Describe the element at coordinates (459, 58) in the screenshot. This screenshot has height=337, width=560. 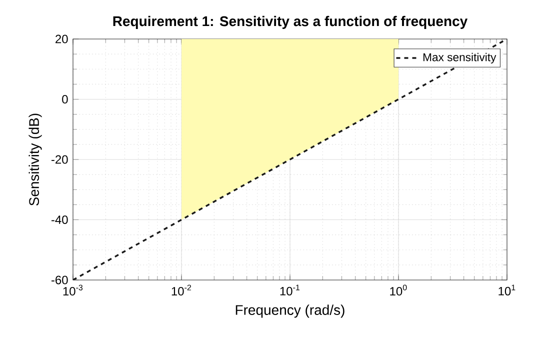
I see `legend-label: Max sensitivity` at that location.